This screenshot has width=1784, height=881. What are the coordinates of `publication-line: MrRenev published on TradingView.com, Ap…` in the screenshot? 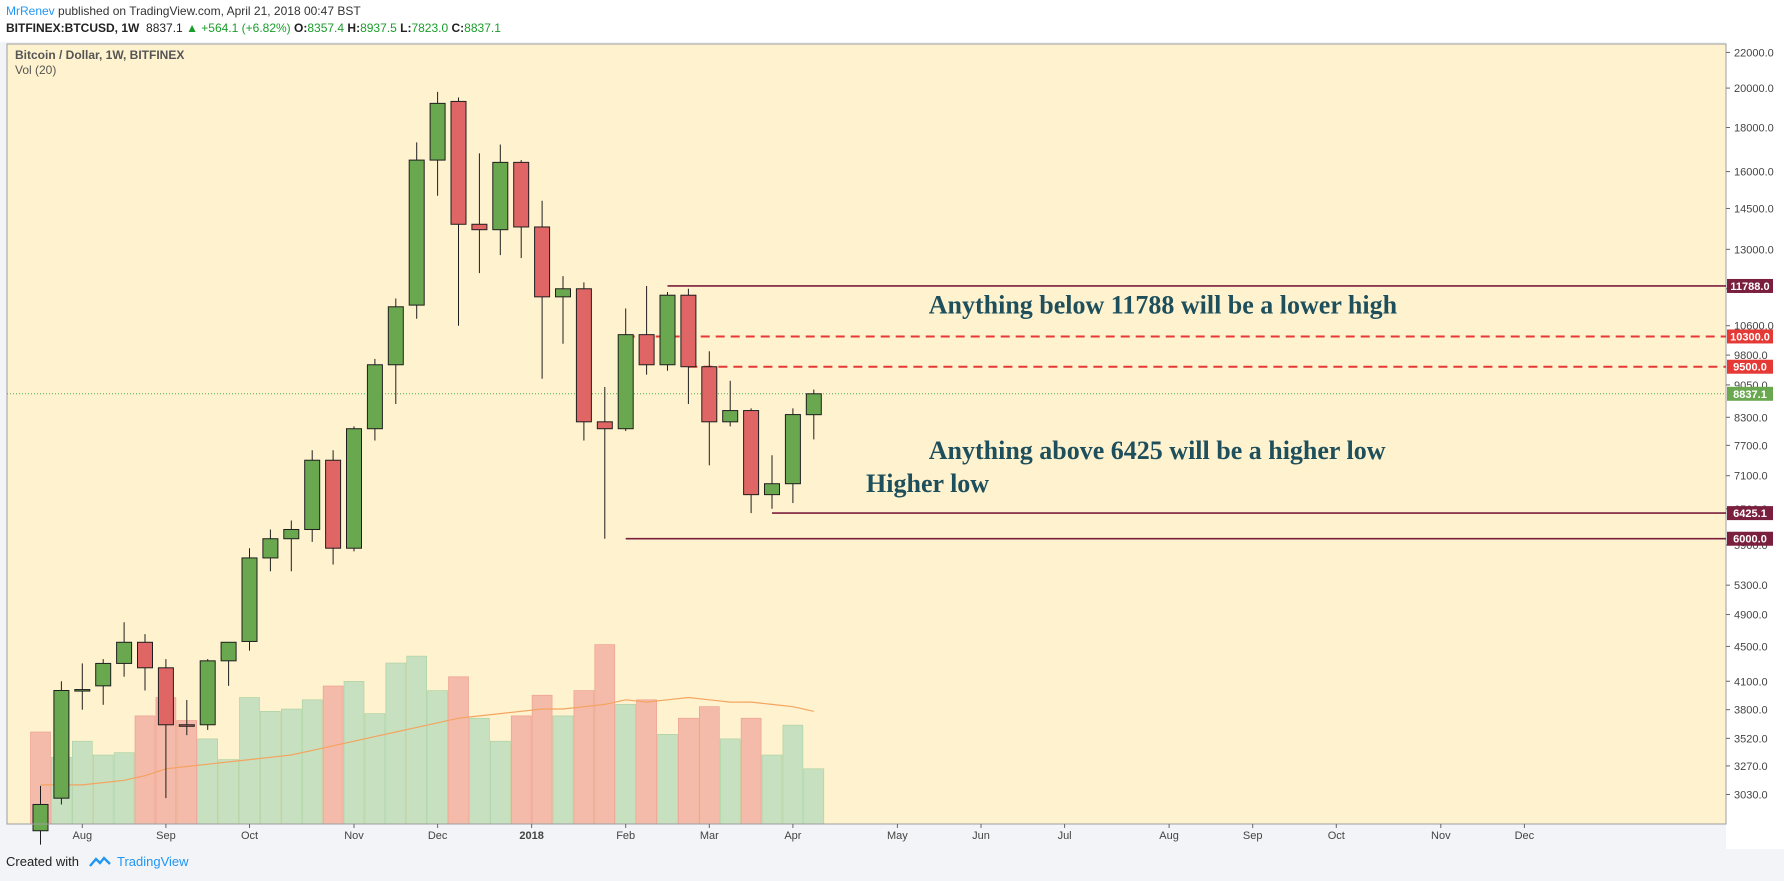 It's located at (183, 11).